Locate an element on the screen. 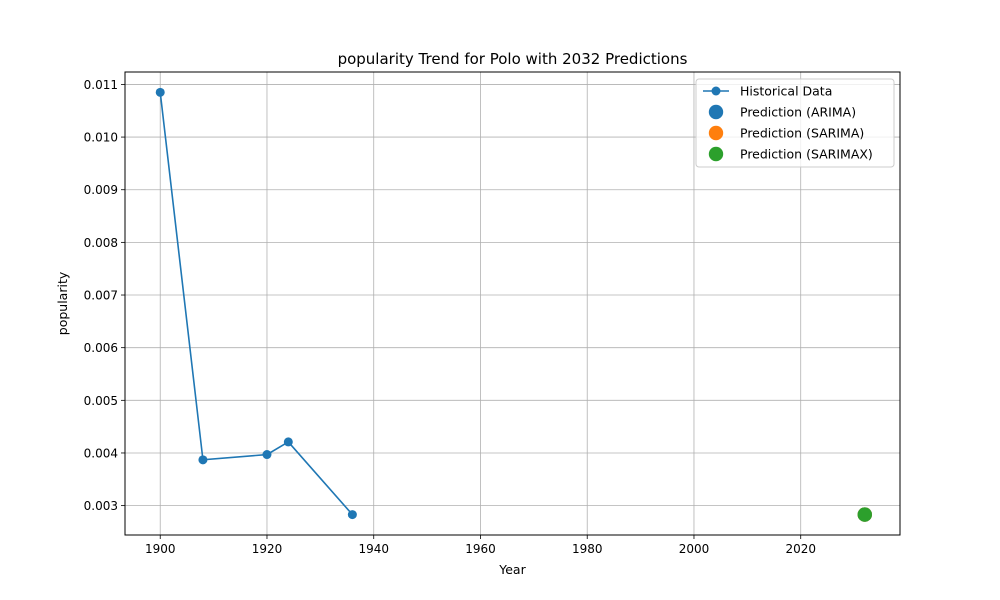 The image size is (1000, 600). legend-entry-label: Historical Data is located at coordinates (786, 91).